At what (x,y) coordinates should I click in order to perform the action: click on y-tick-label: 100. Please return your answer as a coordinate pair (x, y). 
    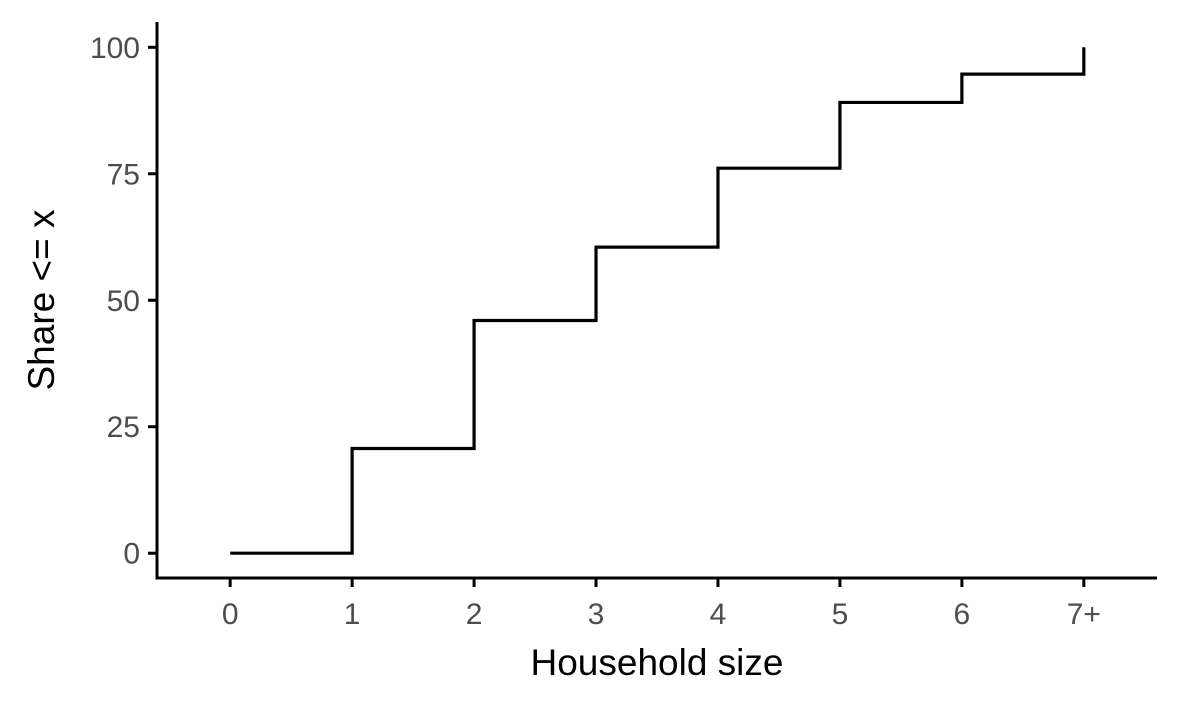
    Looking at the image, I should click on (115, 48).